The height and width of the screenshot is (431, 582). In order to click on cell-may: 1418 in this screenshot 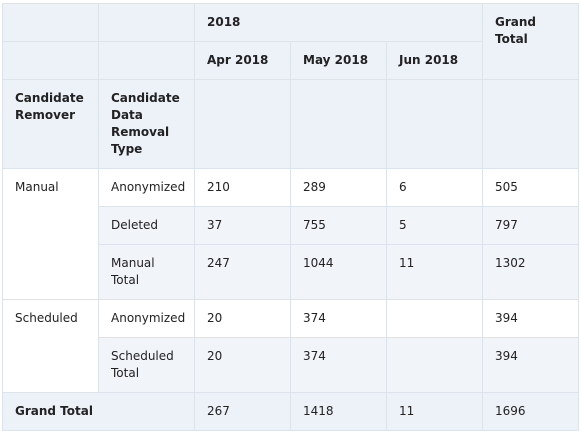, I will do `click(338, 411)`.